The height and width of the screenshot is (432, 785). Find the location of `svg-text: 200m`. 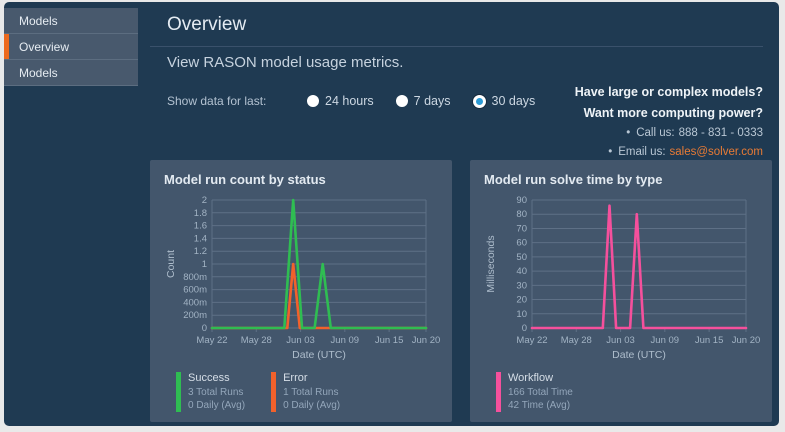

svg-text: 200m is located at coordinates (195, 315).